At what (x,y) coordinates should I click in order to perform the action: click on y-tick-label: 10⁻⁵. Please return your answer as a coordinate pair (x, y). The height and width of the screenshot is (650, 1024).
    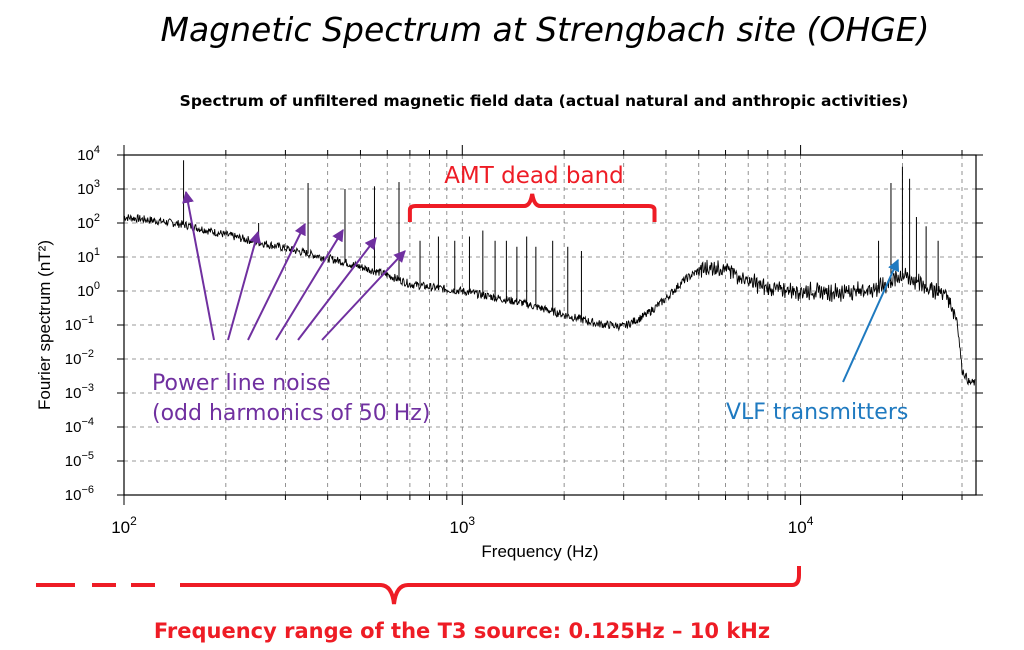
    Looking at the image, I should click on (79, 460).